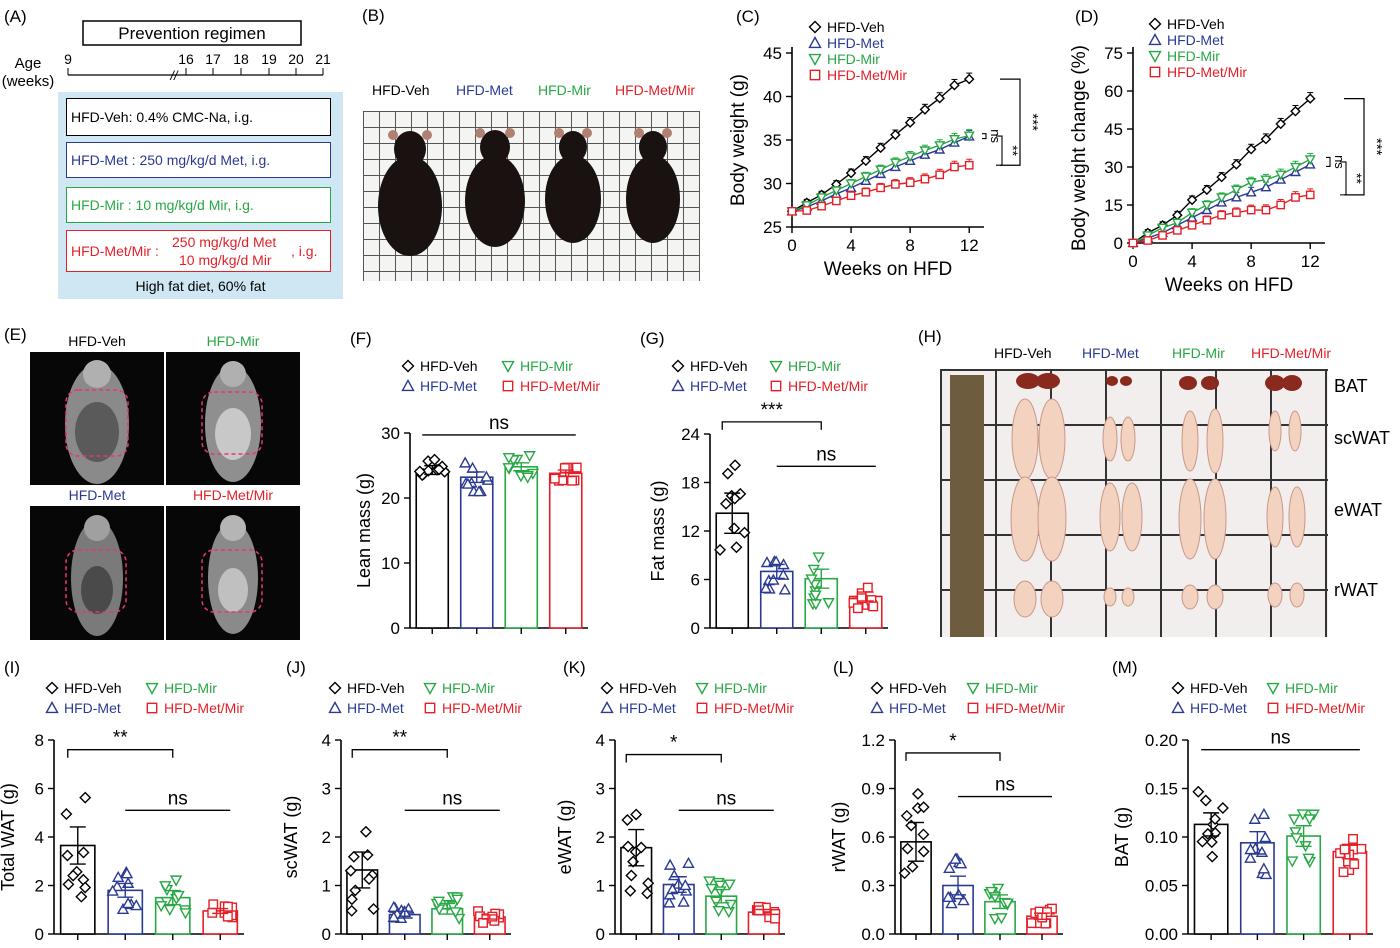 The height and width of the screenshot is (948, 1400). I want to click on mri-image-metmir, so click(233, 573).